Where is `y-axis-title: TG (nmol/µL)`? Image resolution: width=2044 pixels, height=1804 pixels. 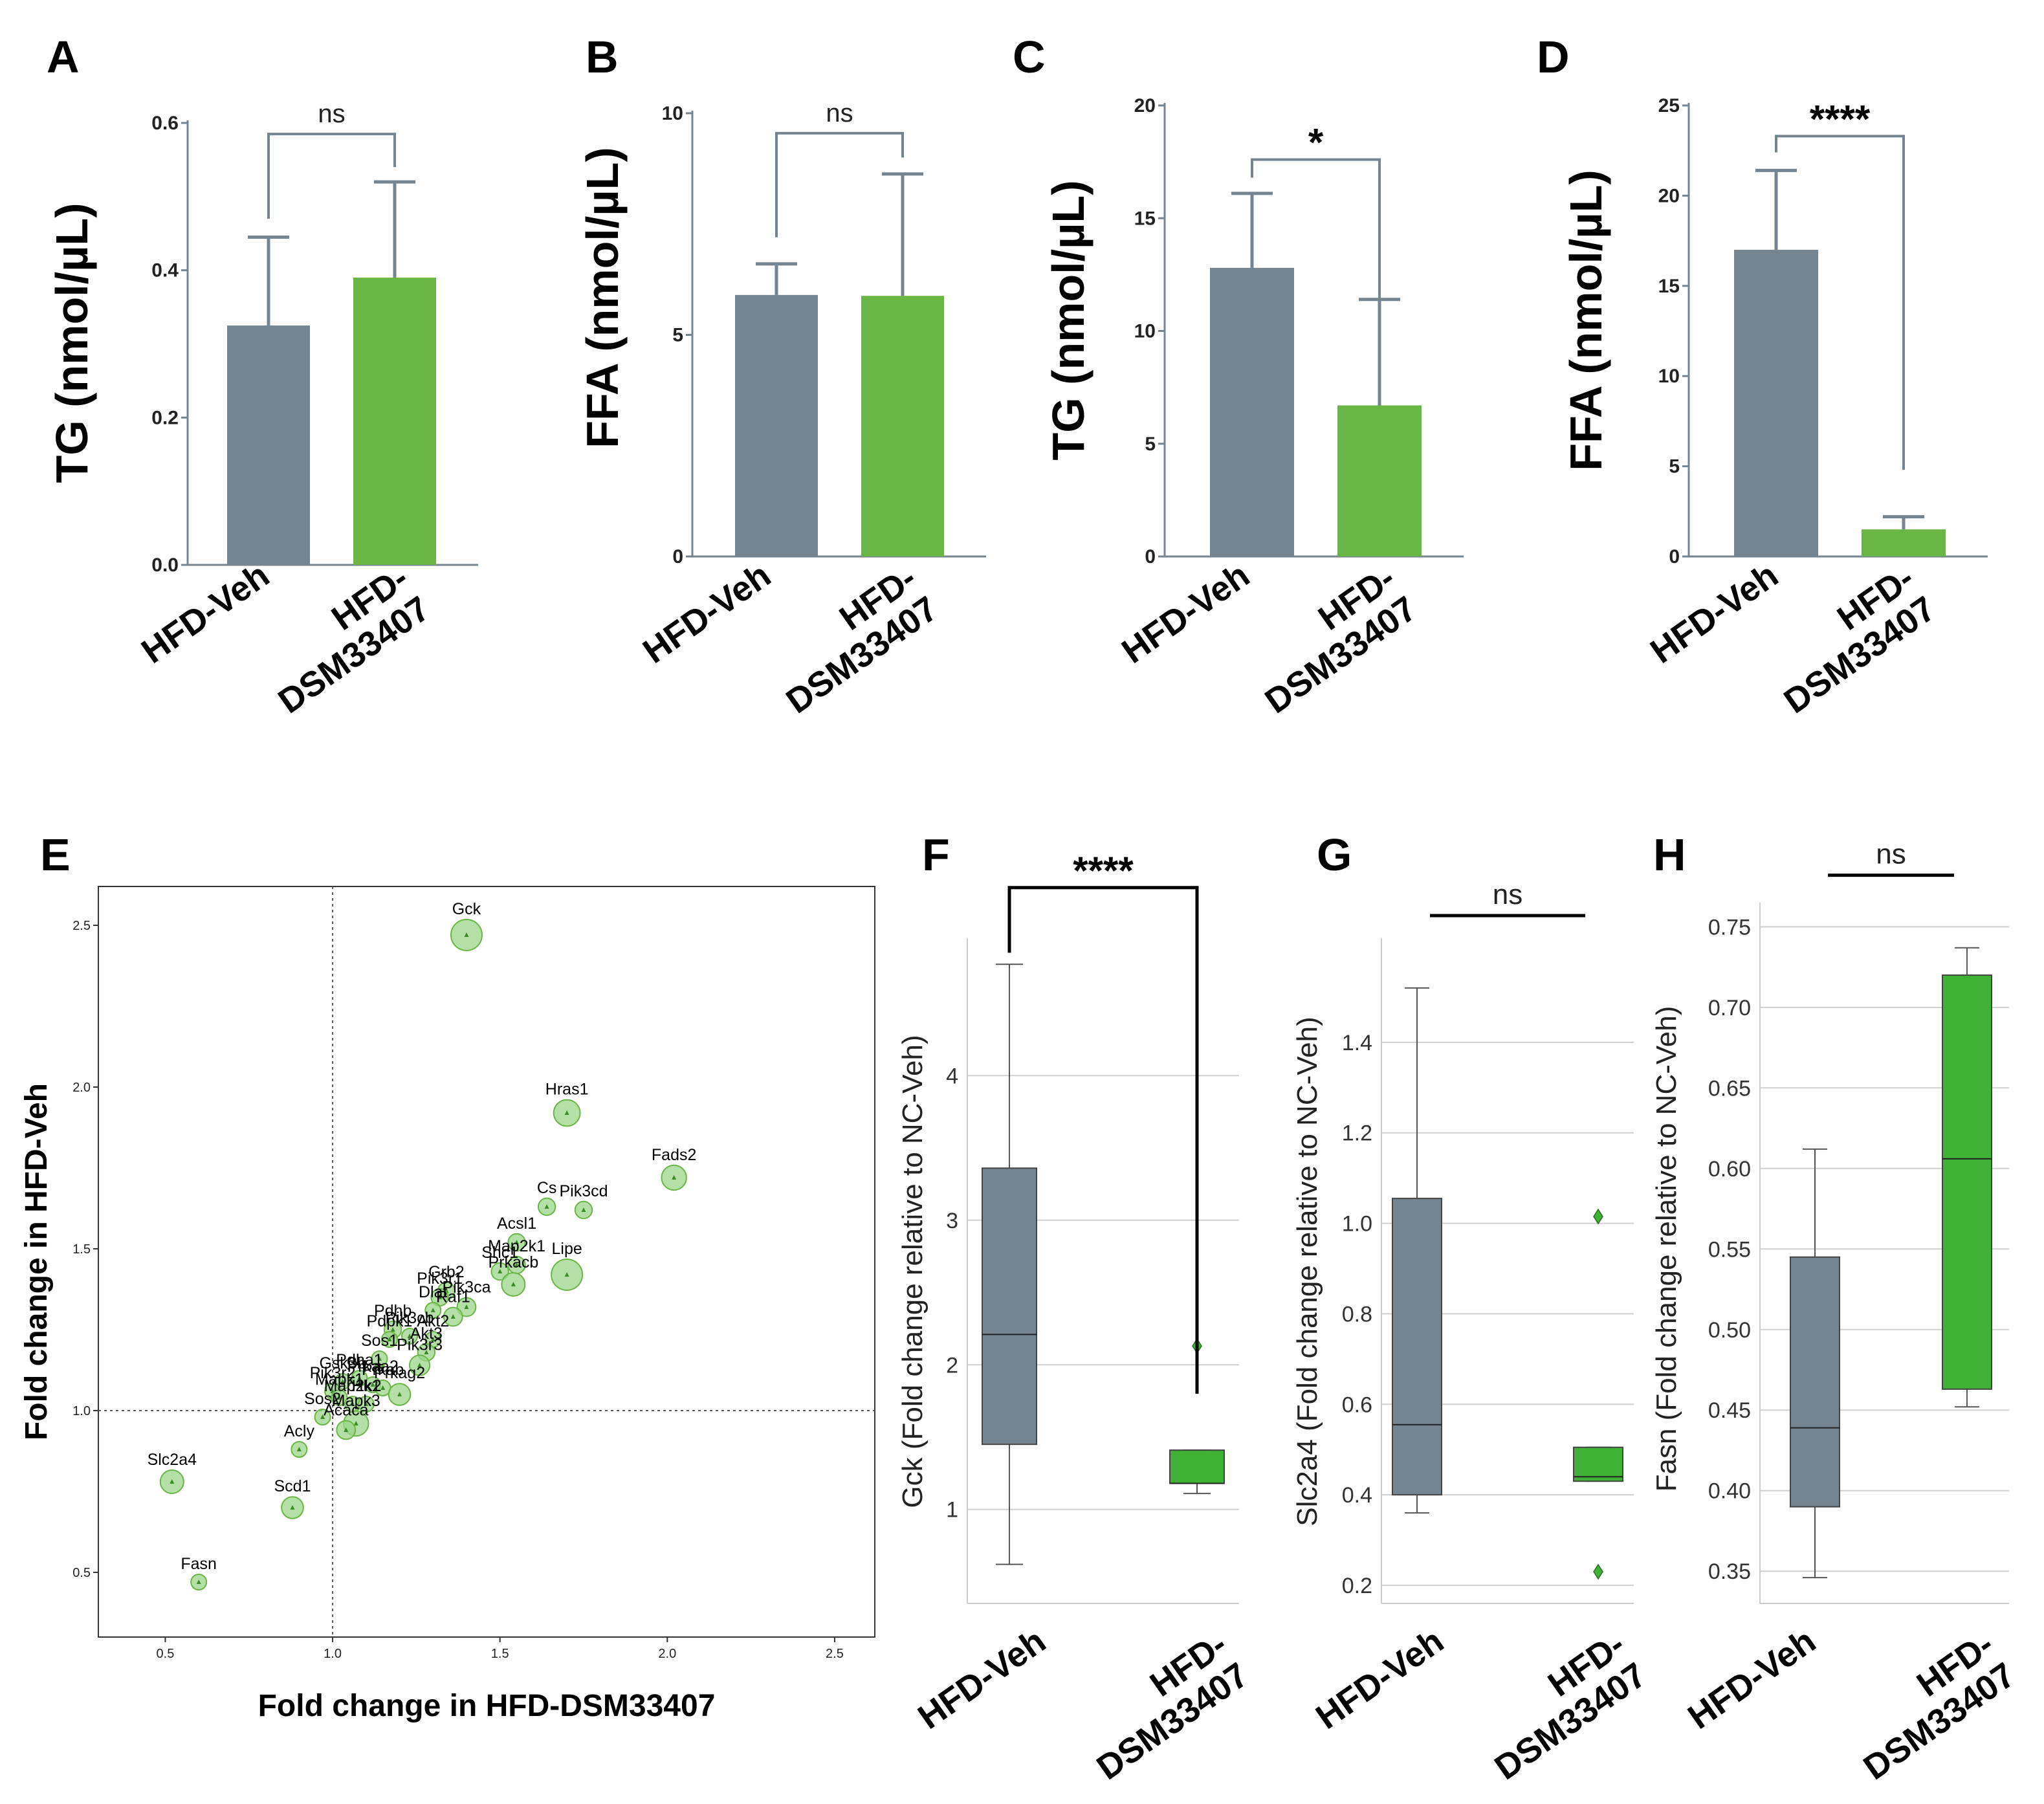 y-axis-title: TG (nmol/µL) is located at coordinates (72, 343).